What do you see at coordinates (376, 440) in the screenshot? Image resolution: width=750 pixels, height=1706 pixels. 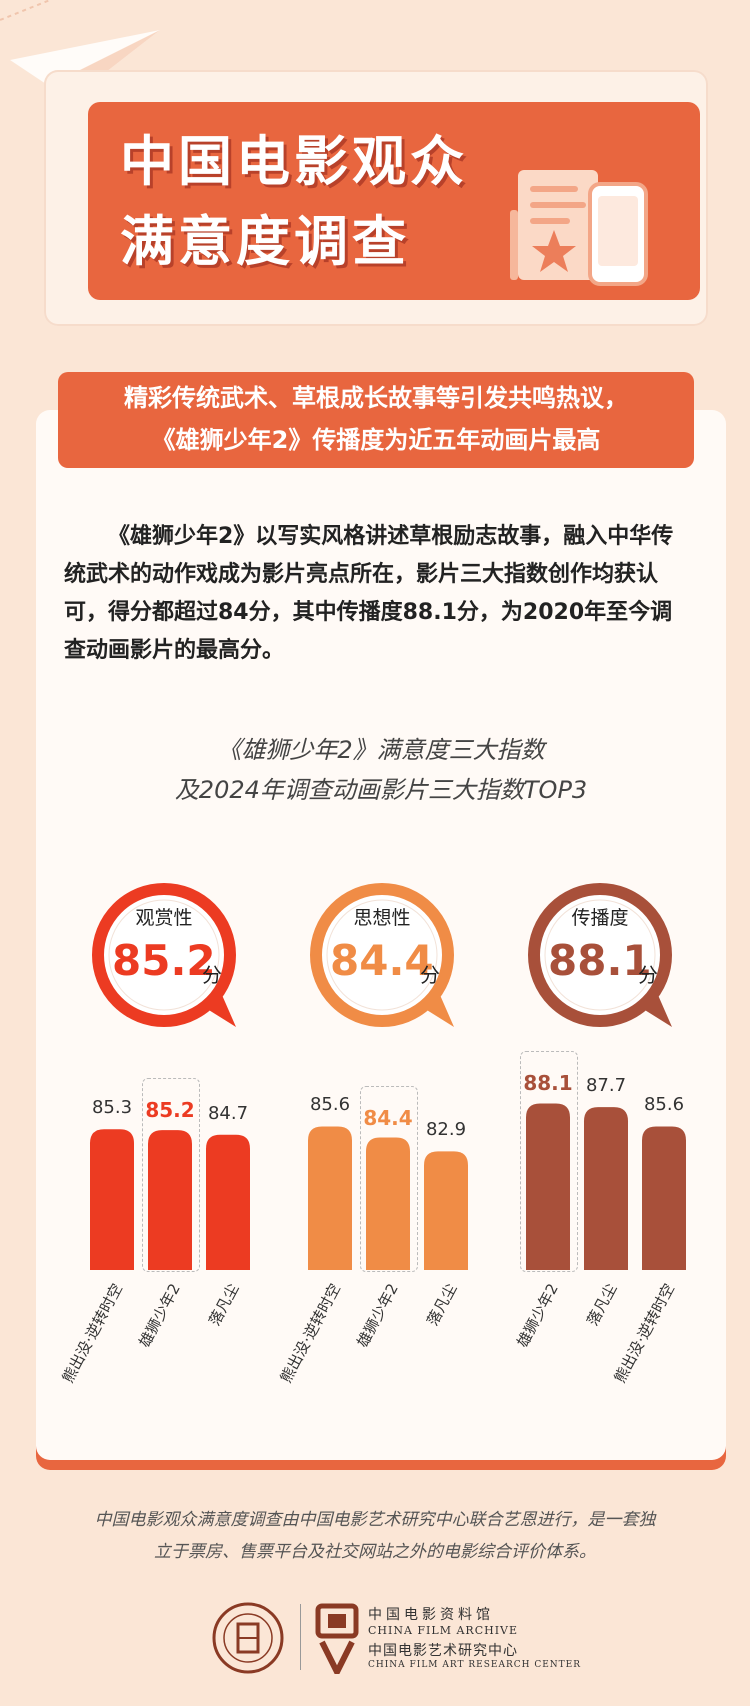 I see `subtitle-line2: 《雄狮少年2》传播度为近五年动画片最高` at bounding box center [376, 440].